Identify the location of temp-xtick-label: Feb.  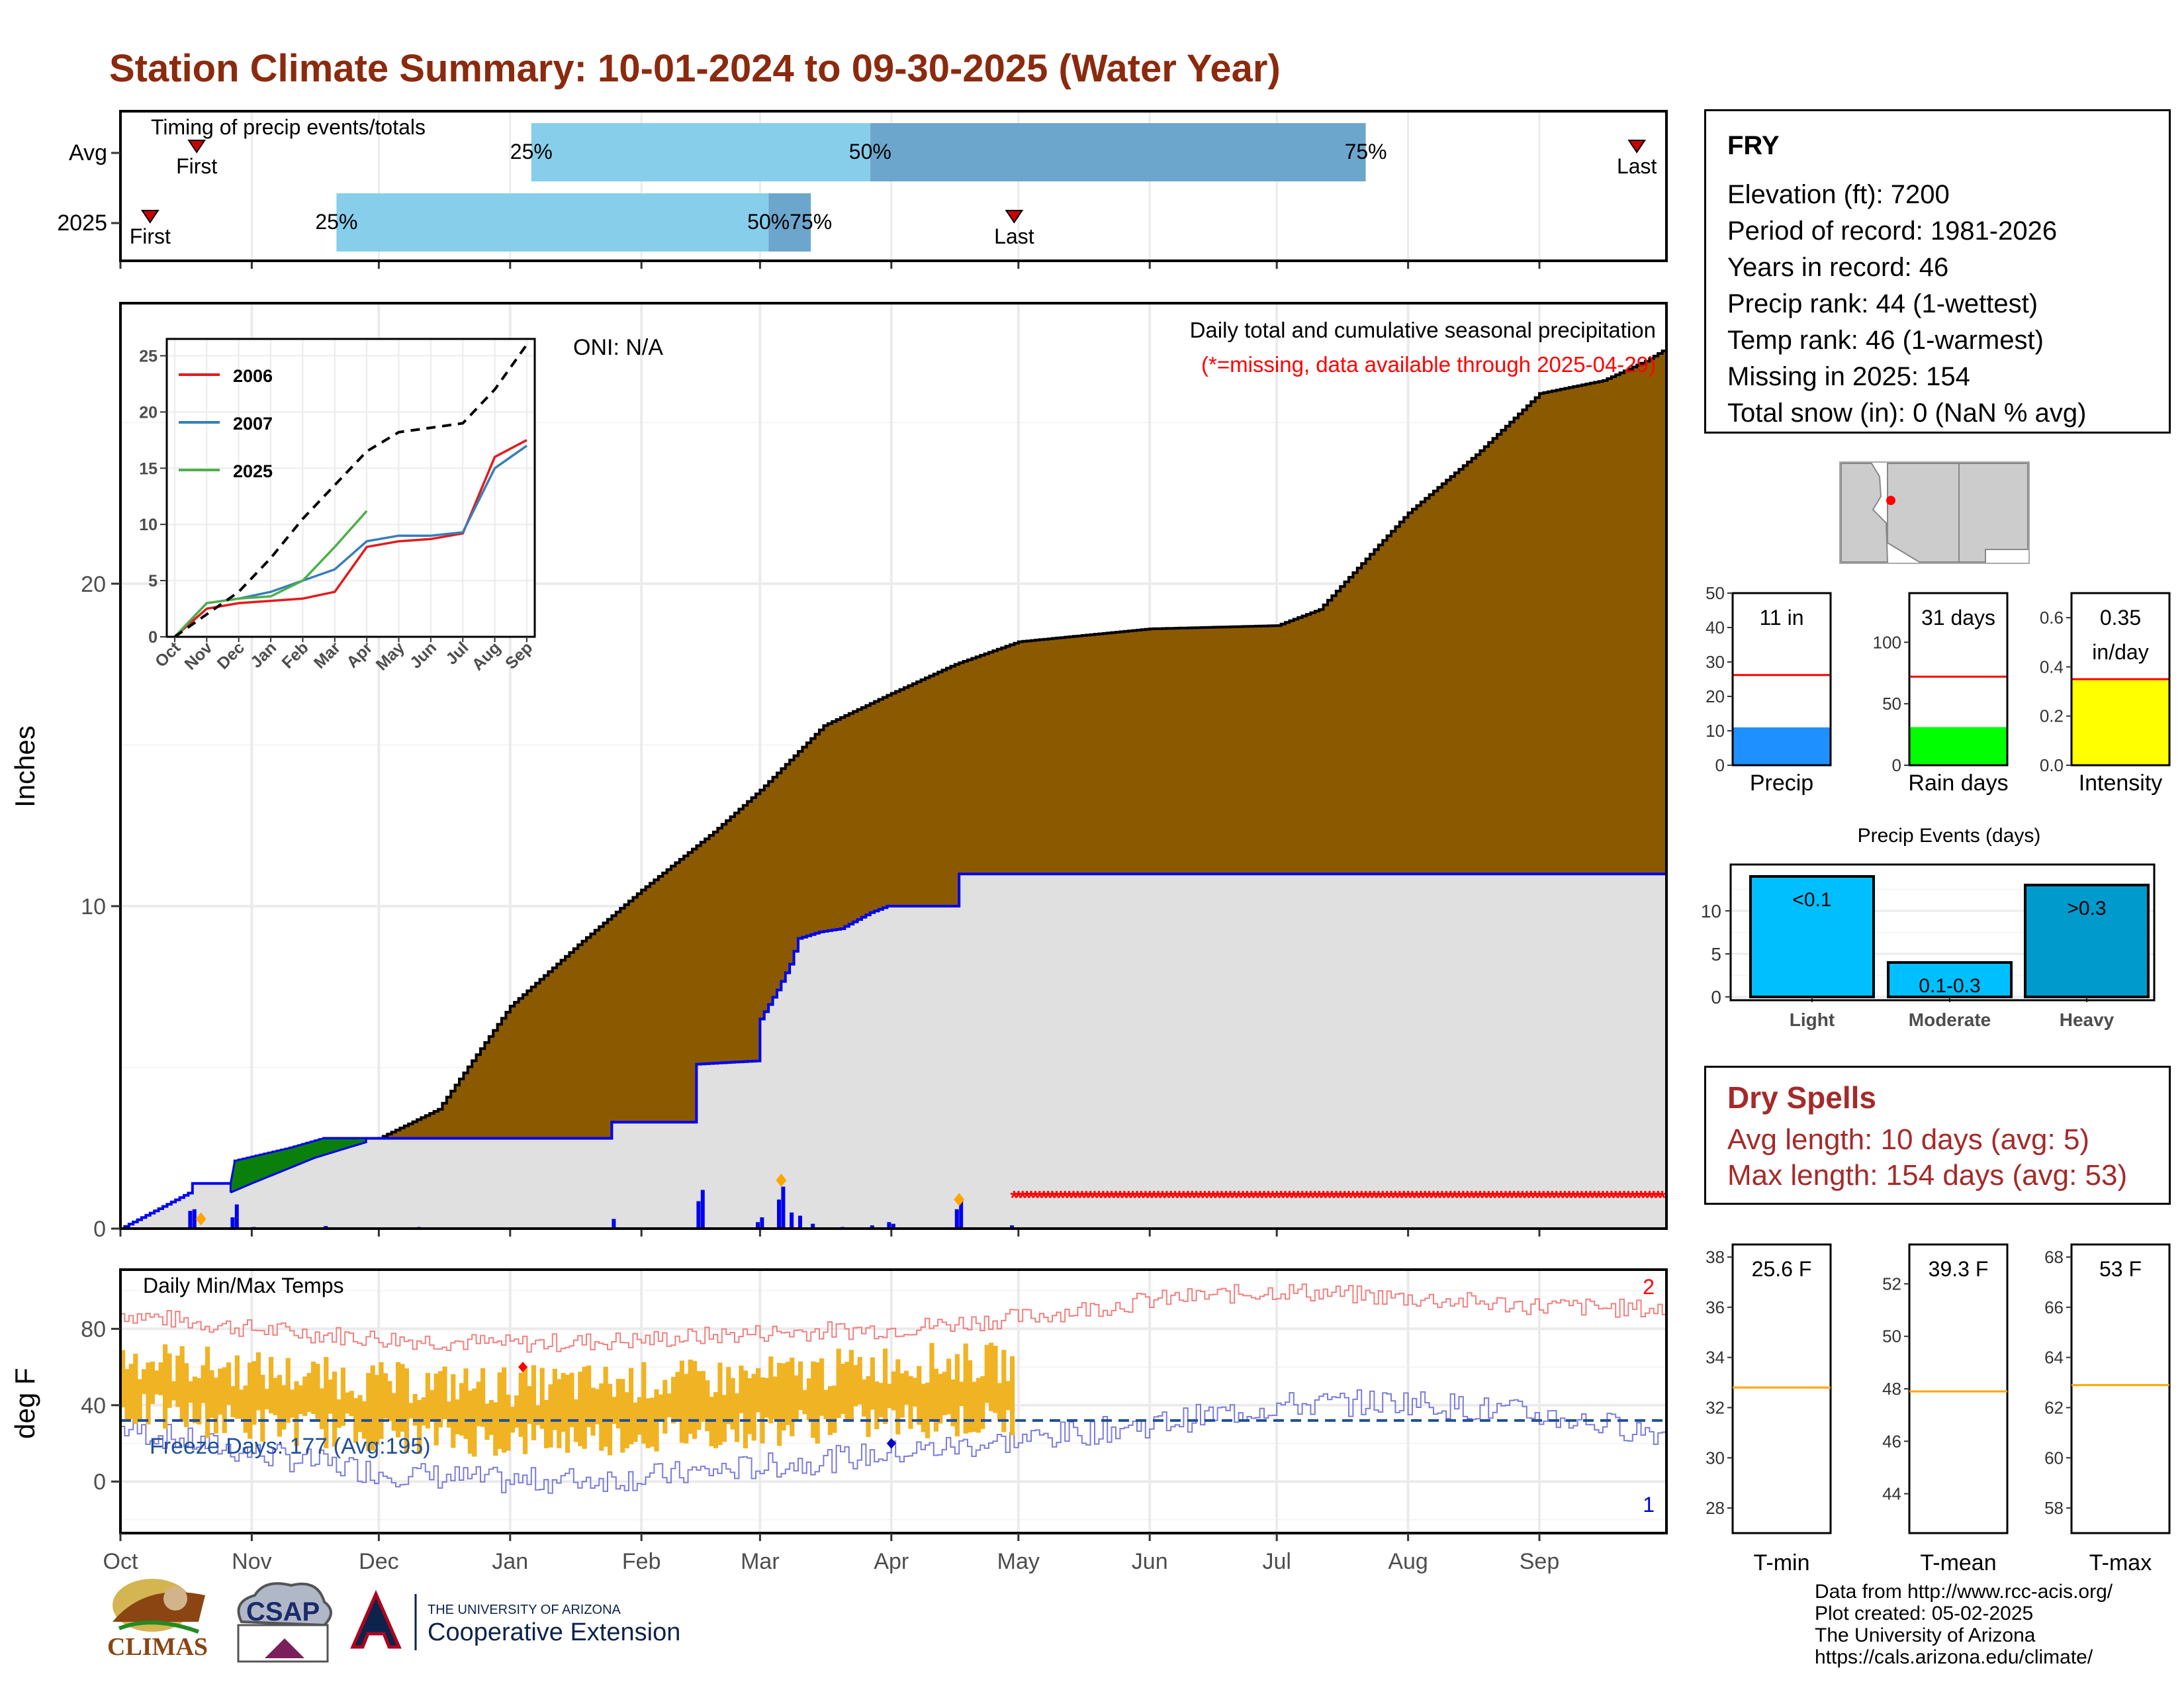
(641, 1561).